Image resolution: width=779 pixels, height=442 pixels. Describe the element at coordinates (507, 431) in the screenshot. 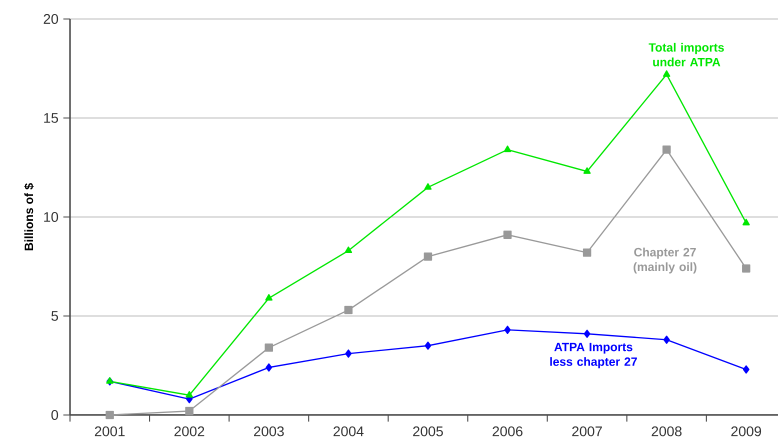

I see `x-tick-label: 2006` at that location.